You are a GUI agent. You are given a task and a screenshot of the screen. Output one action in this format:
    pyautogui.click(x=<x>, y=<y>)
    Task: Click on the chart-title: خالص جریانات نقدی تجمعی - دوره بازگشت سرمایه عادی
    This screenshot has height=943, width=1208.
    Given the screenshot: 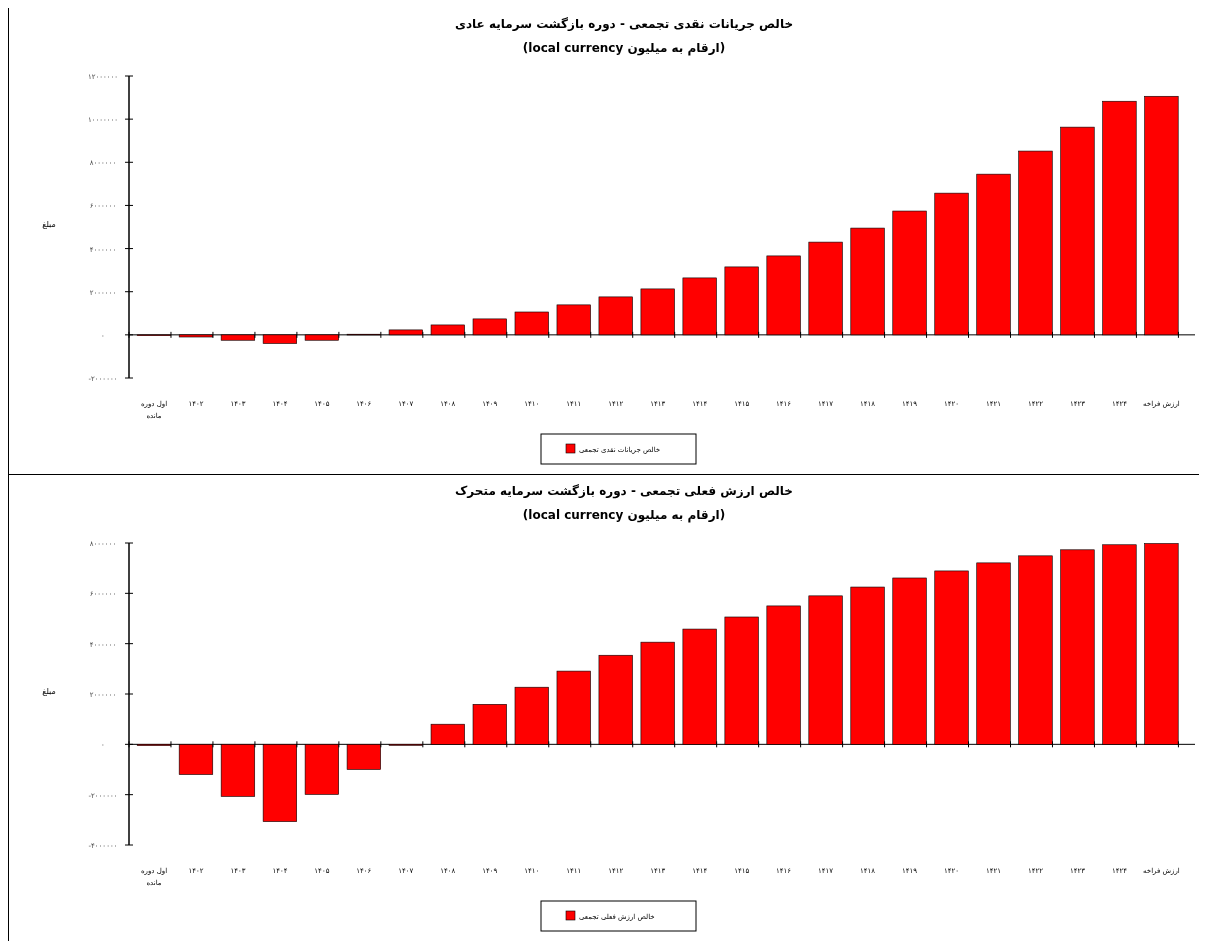 What is the action you would take?
    pyautogui.click(x=624, y=24)
    